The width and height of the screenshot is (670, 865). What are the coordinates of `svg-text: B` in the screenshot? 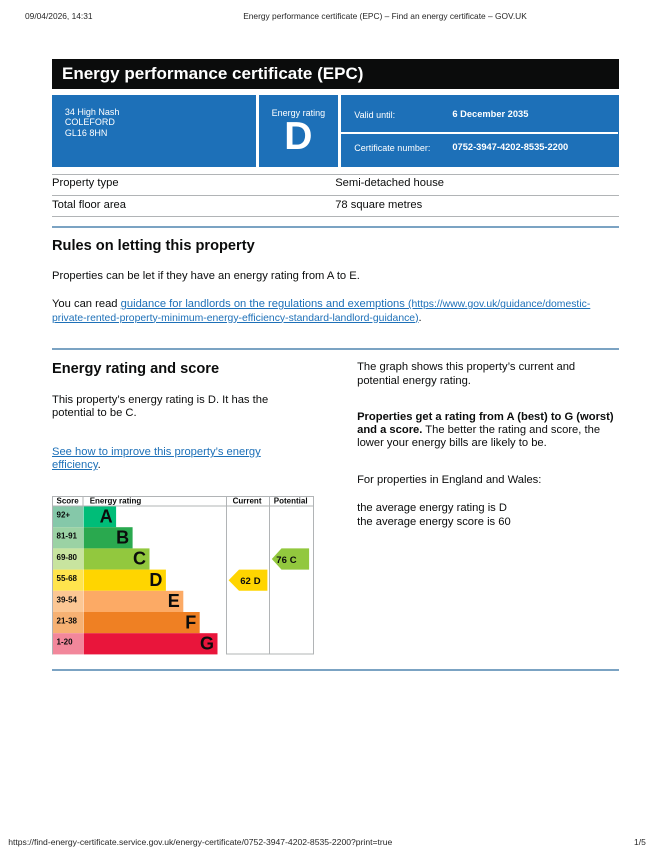 It's located at (122, 538).